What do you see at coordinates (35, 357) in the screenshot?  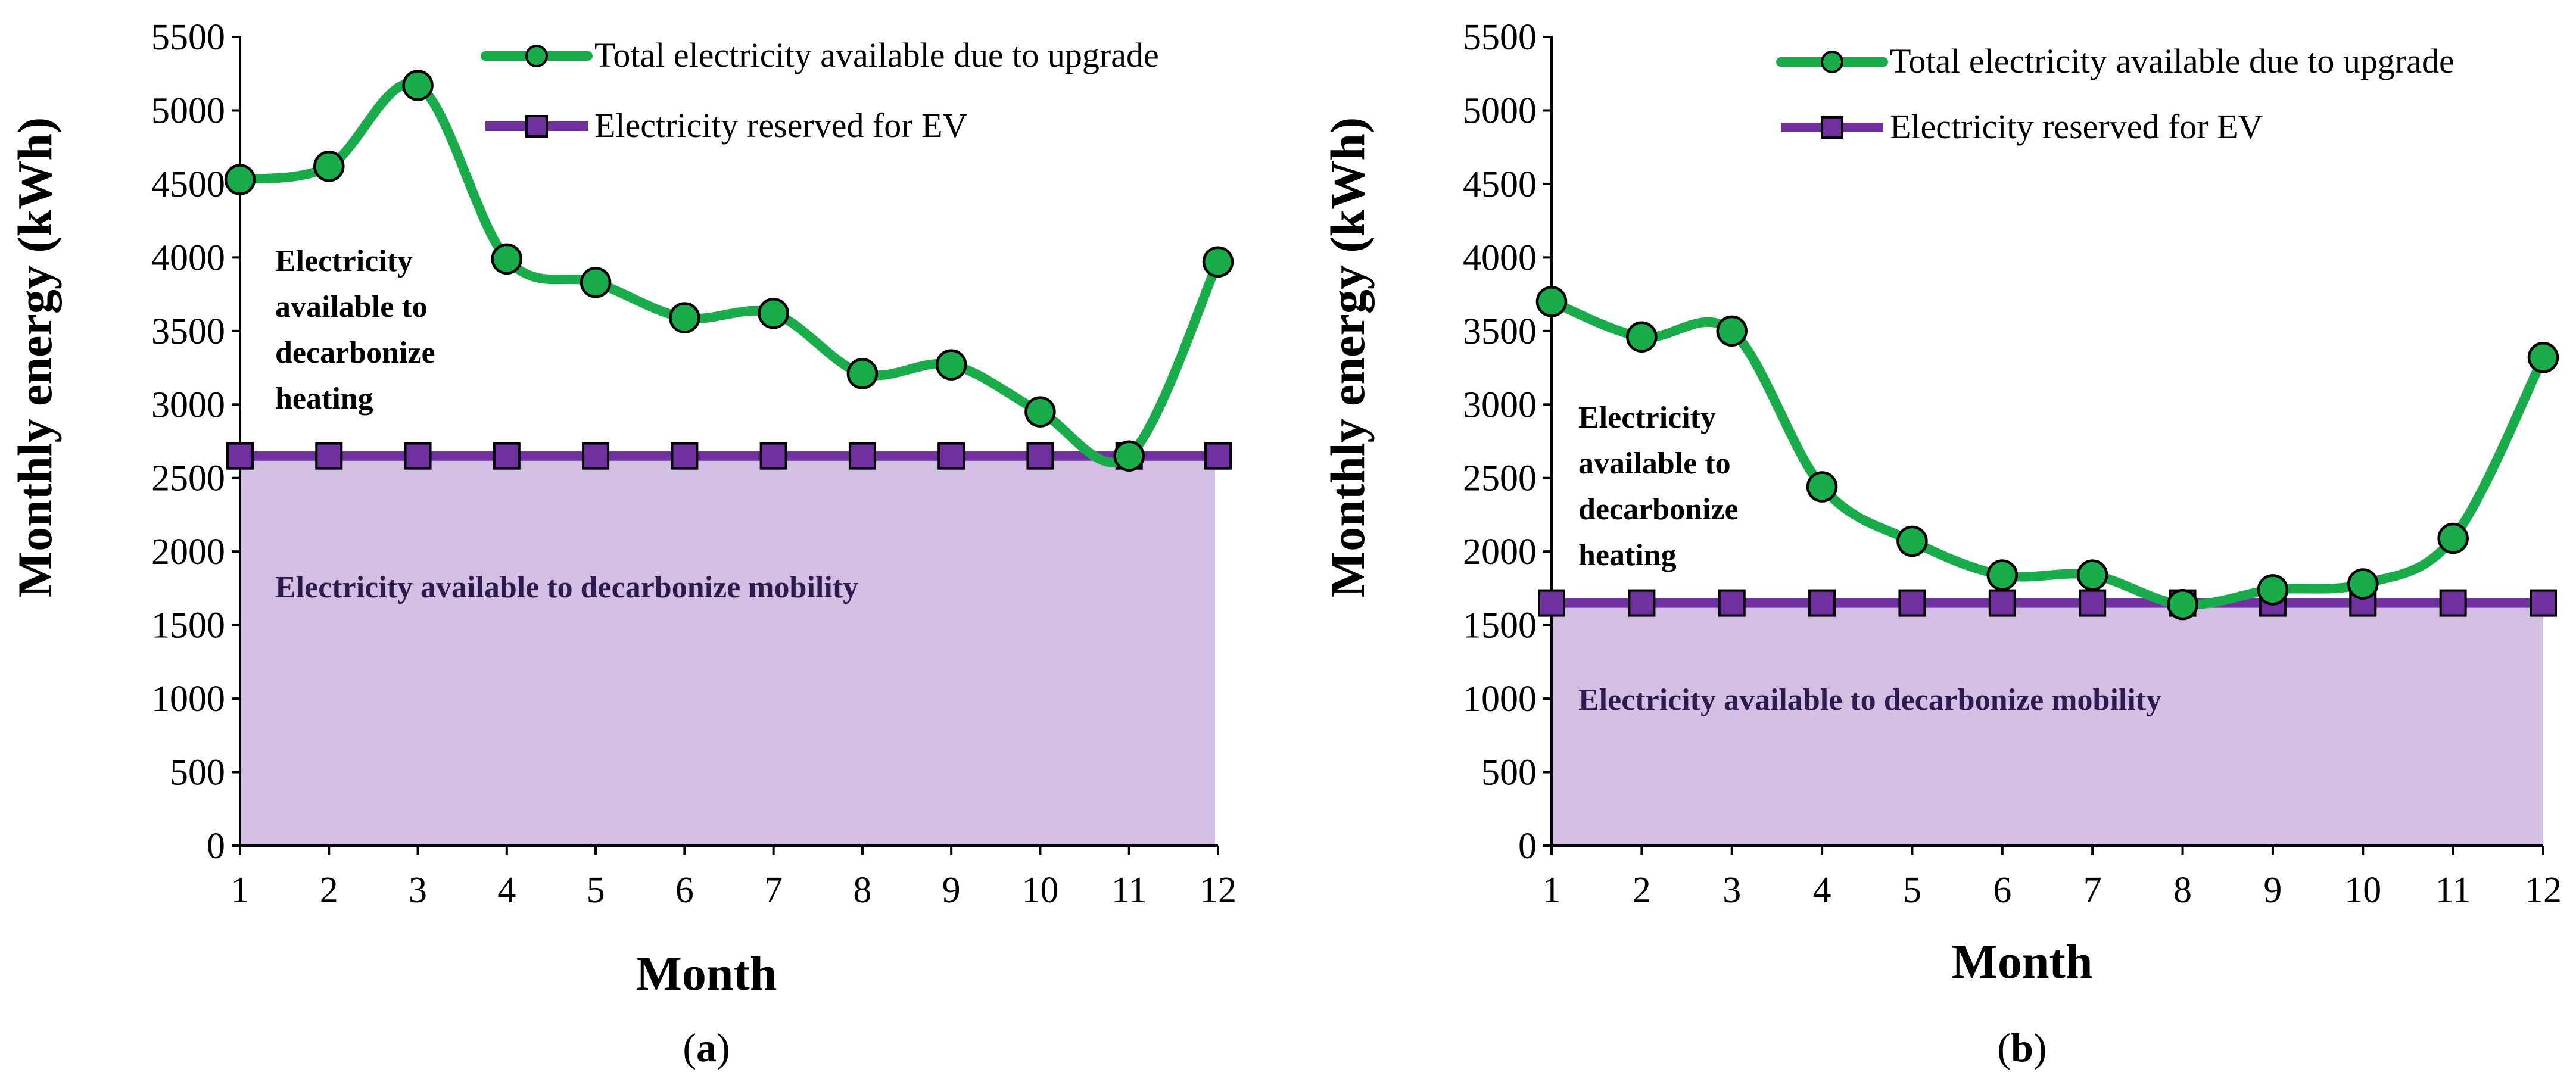 I see `panel-a-y-axis-title: Monthly energy (kWh)` at bounding box center [35, 357].